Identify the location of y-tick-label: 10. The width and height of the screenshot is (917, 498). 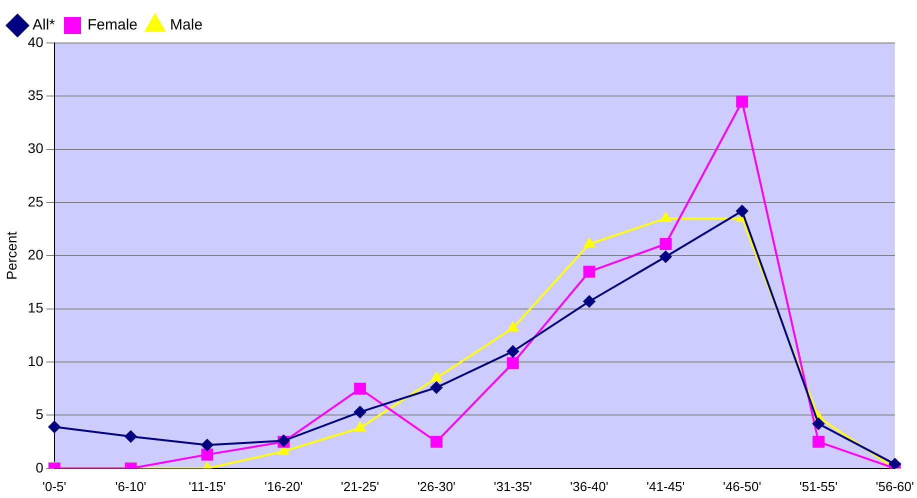
(36, 360).